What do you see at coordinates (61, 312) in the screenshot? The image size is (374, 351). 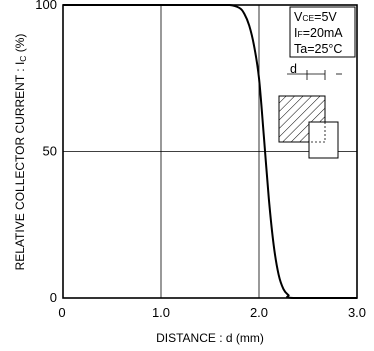 I see `x-tick-label: 0` at bounding box center [61, 312].